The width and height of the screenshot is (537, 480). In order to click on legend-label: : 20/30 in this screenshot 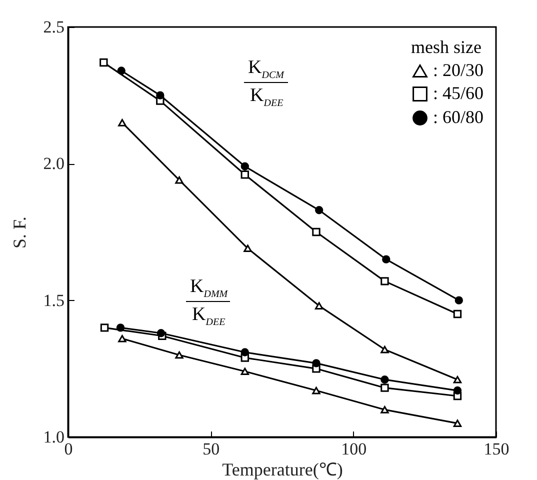, I will do `click(458, 70)`.